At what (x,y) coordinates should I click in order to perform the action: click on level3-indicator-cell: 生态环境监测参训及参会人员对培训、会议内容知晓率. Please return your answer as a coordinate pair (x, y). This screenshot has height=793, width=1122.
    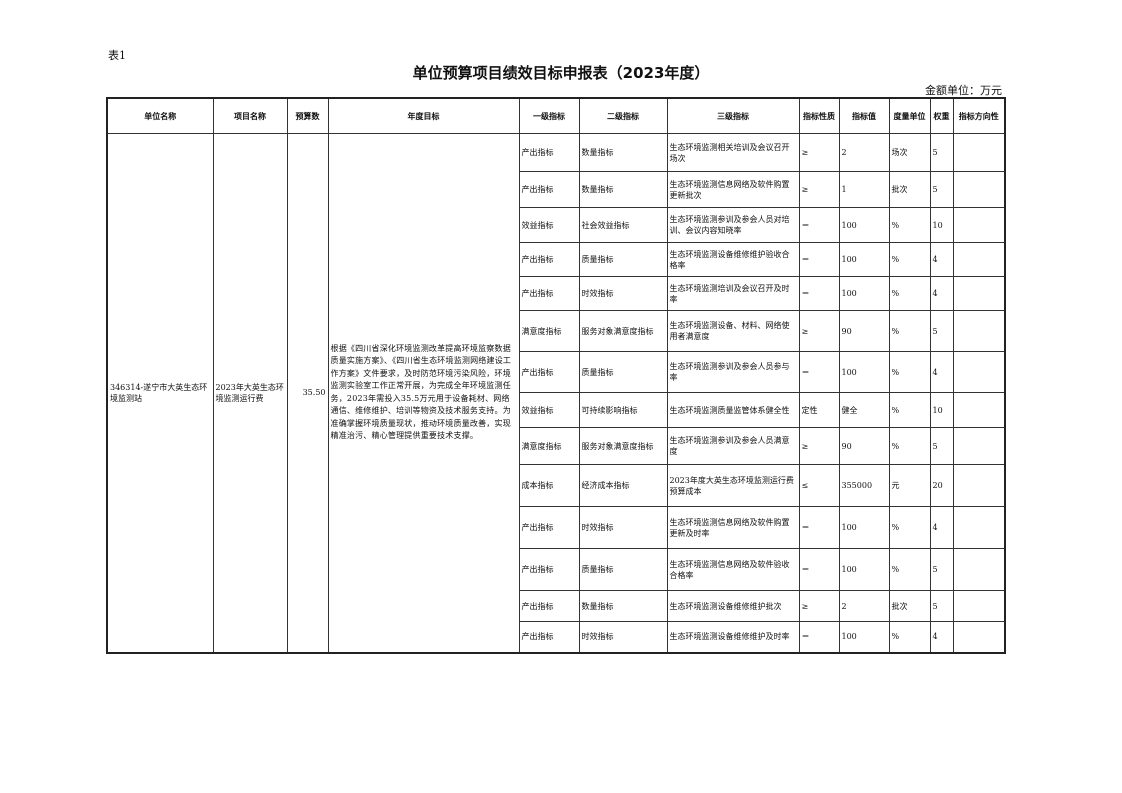
    Looking at the image, I should click on (733, 225).